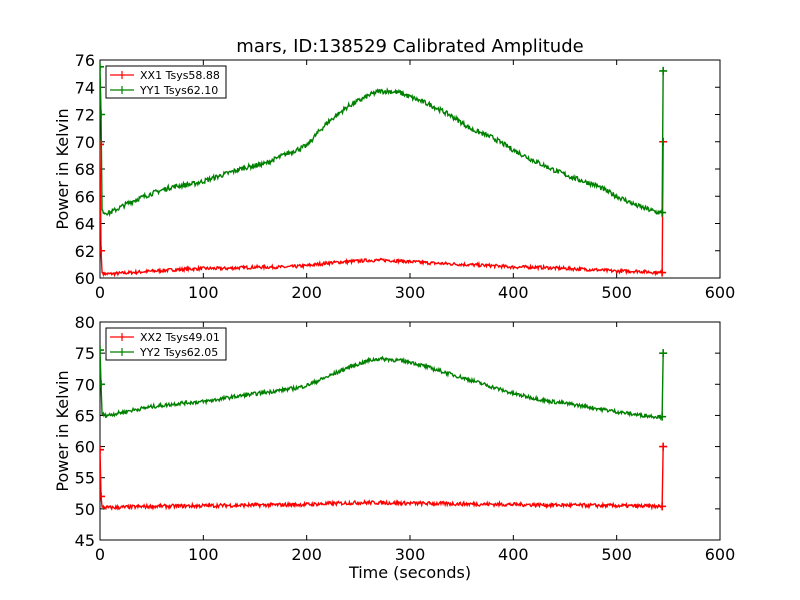 Image resolution: width=800 pixels, height=600 pixels. Describe the element at coordinates (85, 509) in the screenshot. I see `y-tick-label: 50` at that location.